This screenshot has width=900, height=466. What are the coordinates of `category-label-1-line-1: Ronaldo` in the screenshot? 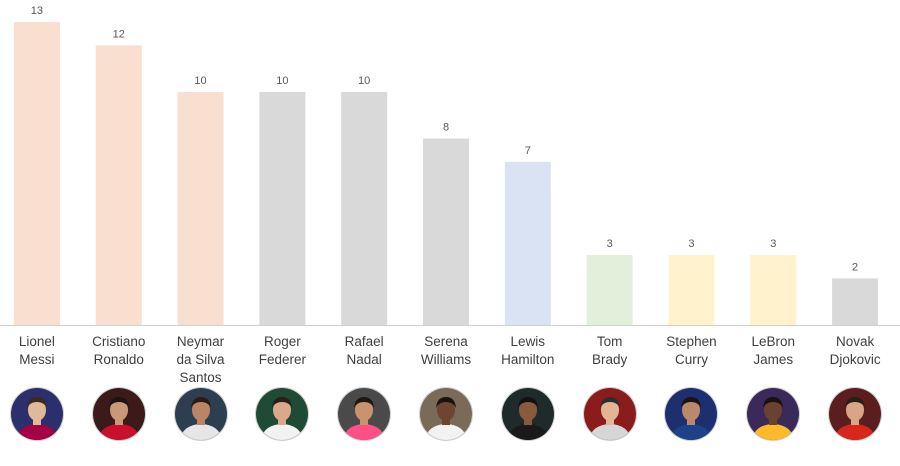 It's located at (119, 359).